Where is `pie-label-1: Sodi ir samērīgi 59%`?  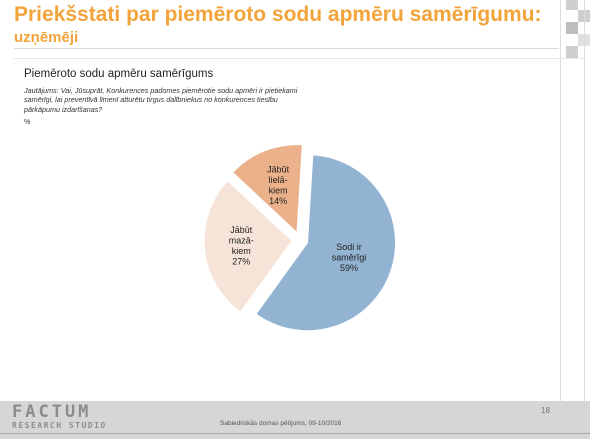 pie-label-1: Sodi ir samērīgi 59% is located at coordinates (349, 257).